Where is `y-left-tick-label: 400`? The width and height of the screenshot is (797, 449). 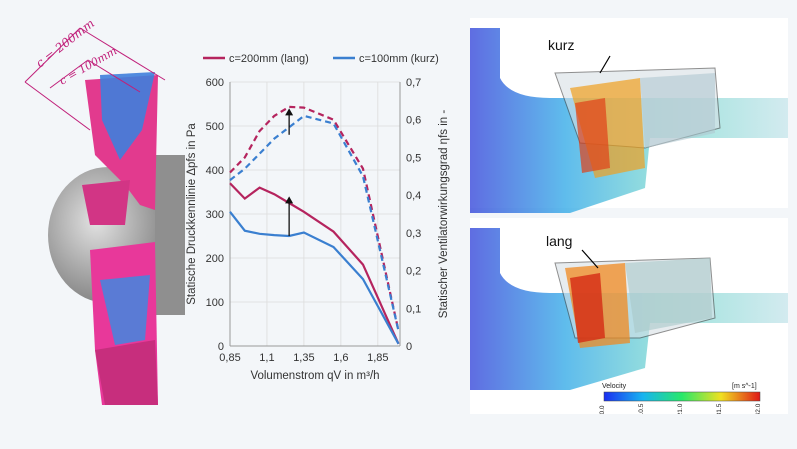
y-left-tick-label: 400 is located at coordinates (215, 171).